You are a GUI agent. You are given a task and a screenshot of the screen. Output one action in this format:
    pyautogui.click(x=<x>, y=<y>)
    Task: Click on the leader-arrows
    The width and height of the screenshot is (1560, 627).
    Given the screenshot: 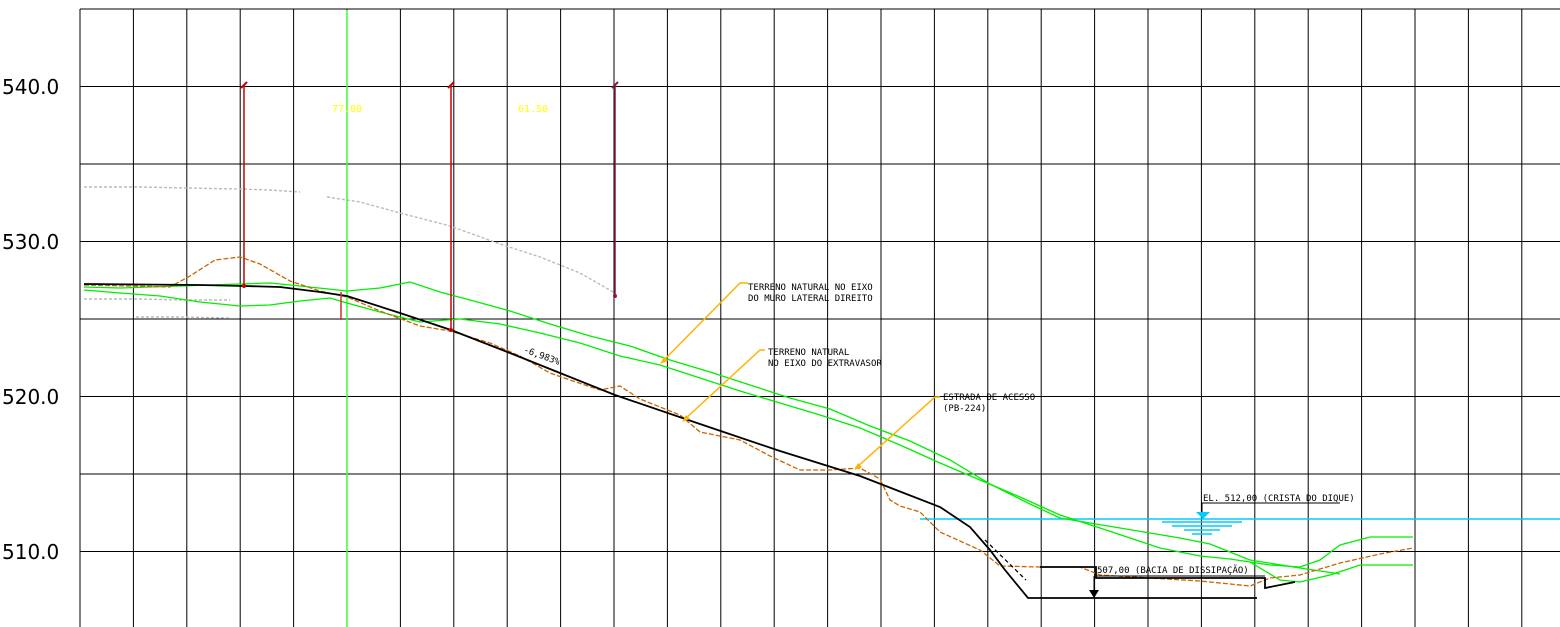 What is the action you would take?
    pyautogui.click(x=761, y=413)
    